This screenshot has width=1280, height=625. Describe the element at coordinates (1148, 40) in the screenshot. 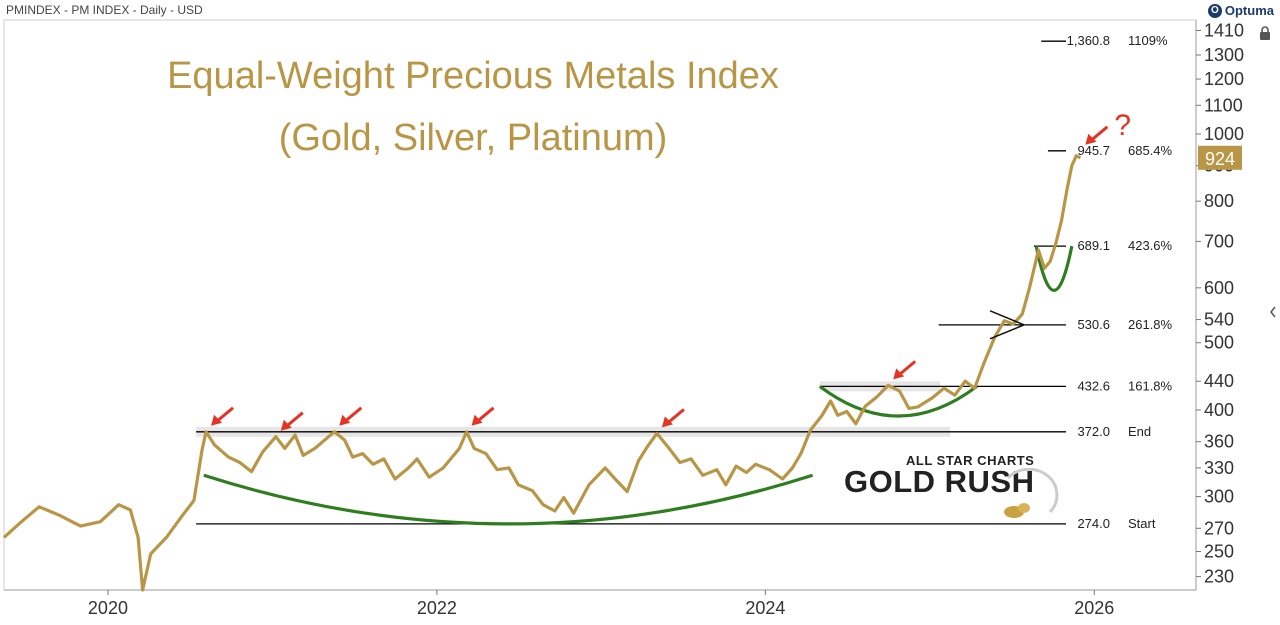

I see `level-tag-label: 1109%` at that location.